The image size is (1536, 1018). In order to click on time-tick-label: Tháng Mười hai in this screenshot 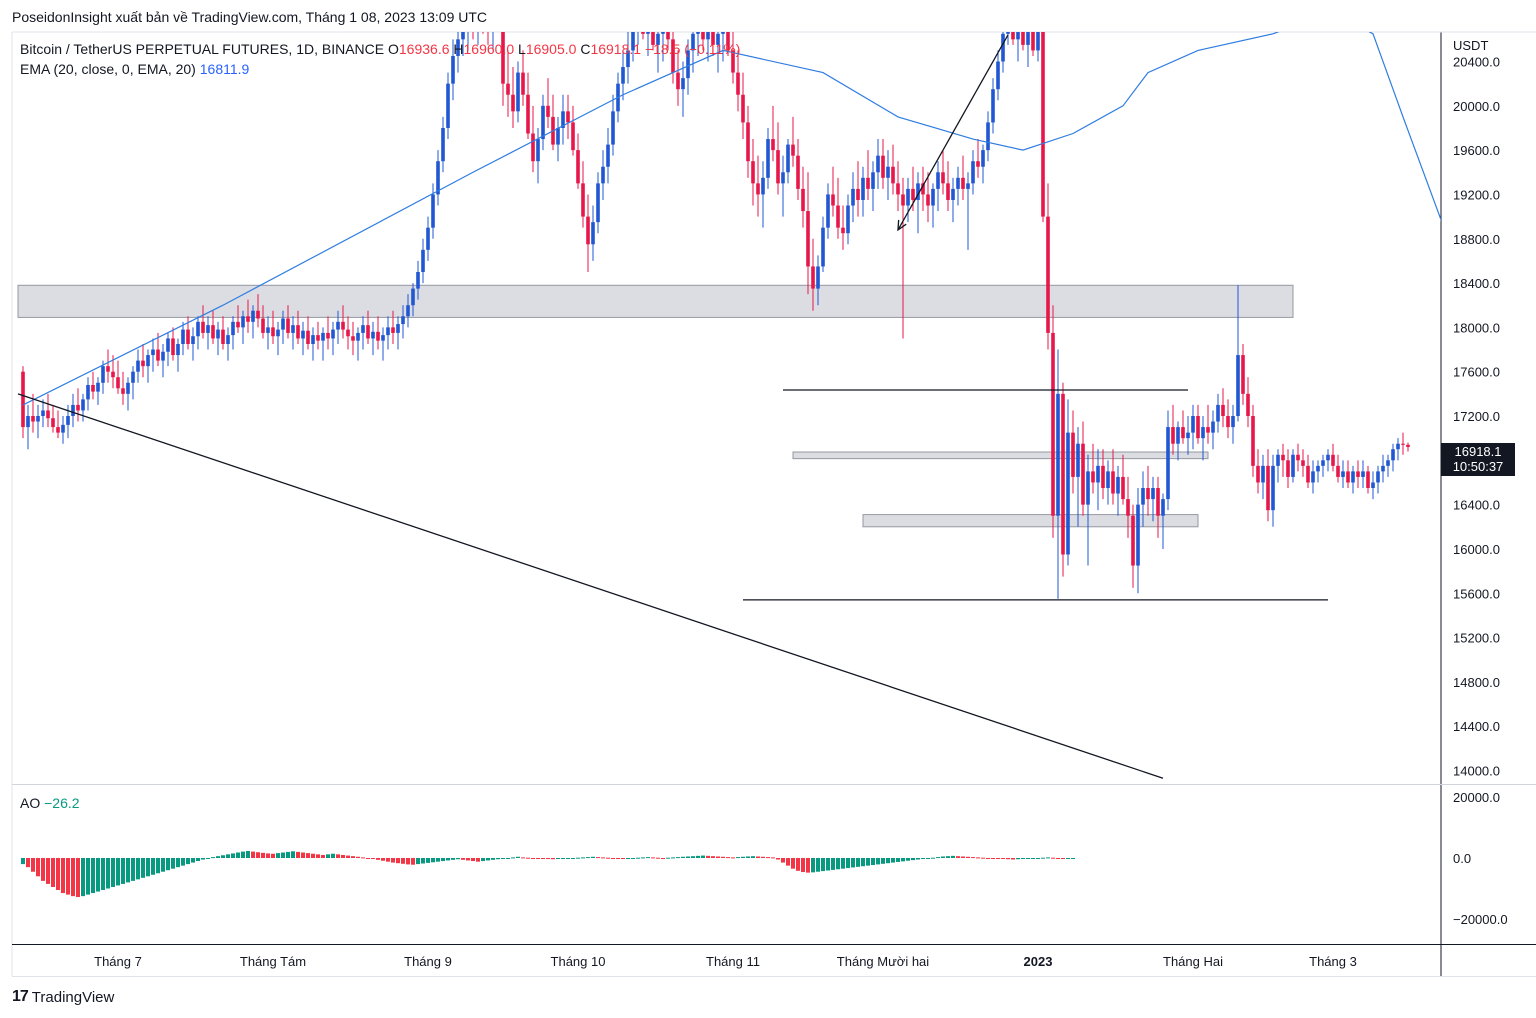, I will do `click(883, 961)`.